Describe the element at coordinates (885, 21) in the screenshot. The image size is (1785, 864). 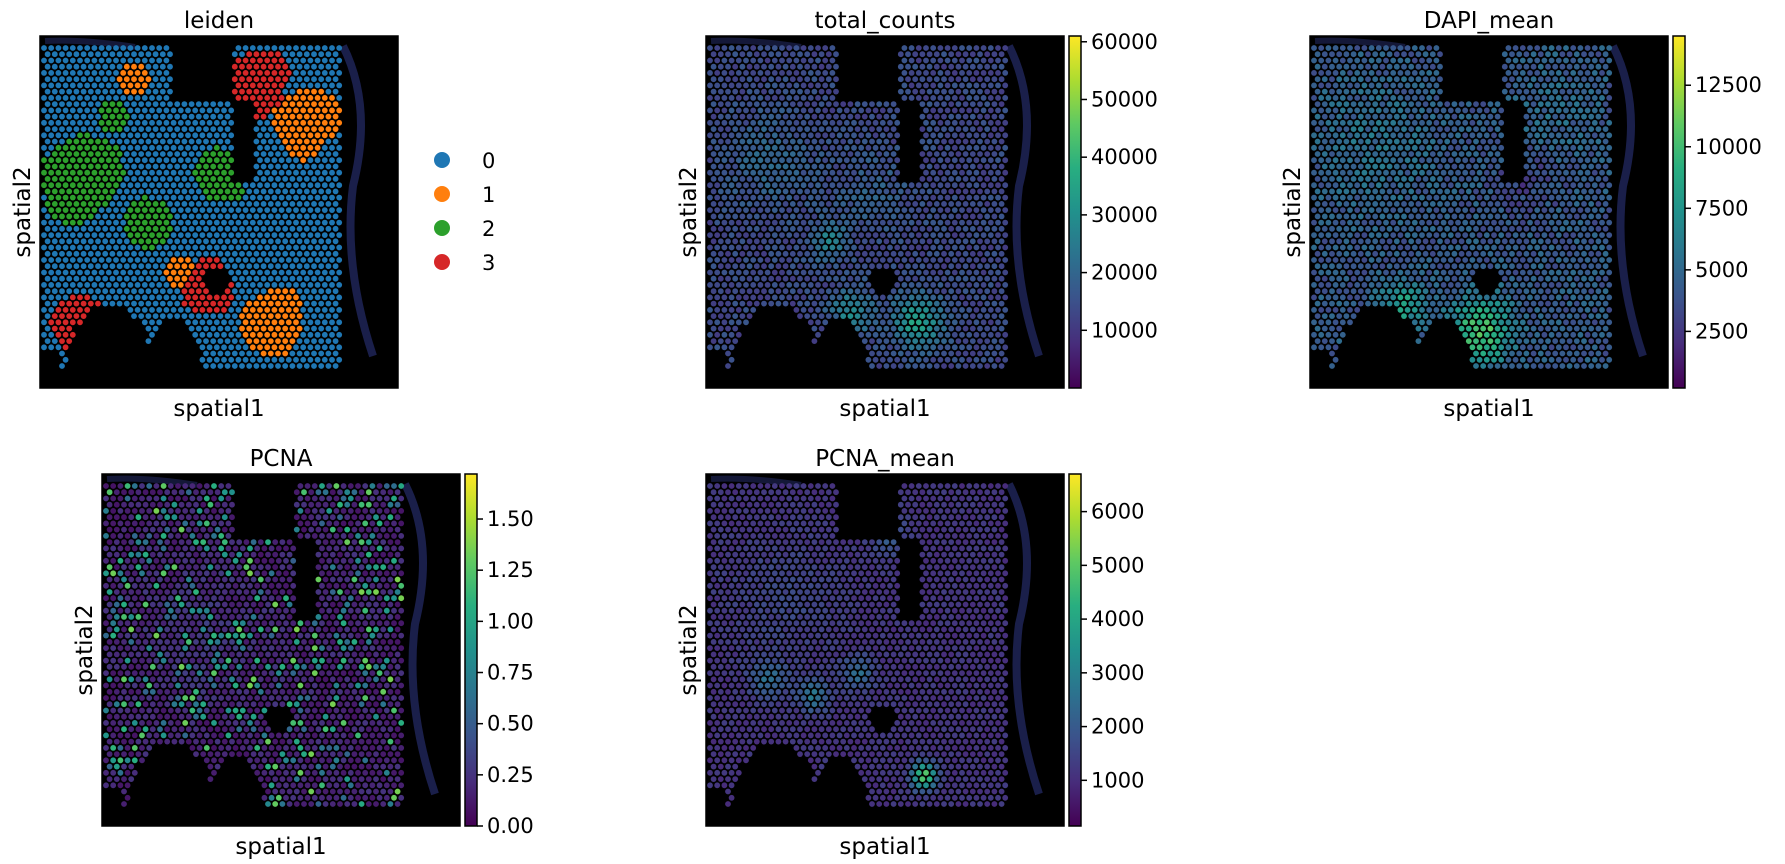
I see `panel-title: total_counts` at that location.